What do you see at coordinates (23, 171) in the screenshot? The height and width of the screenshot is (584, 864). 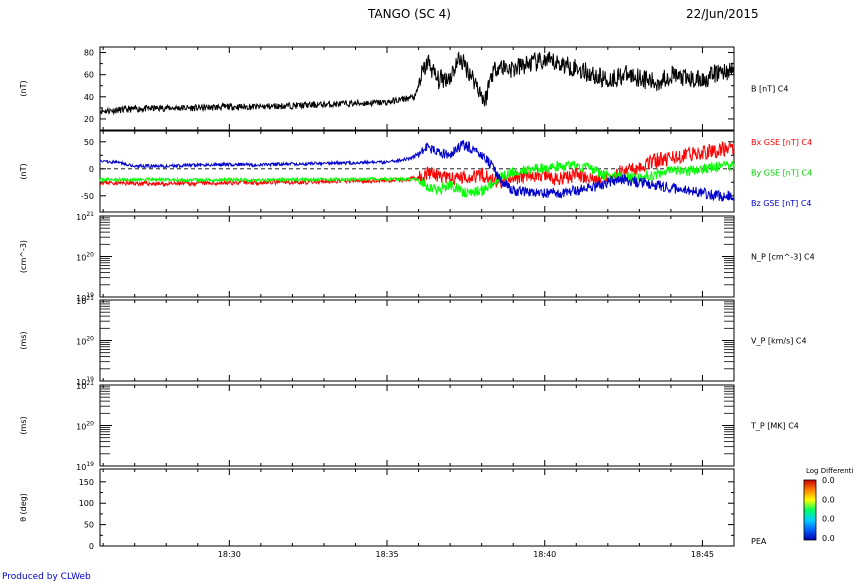 I see `panel-2-ylabel: (nT)` at bounding box center [23, 171].